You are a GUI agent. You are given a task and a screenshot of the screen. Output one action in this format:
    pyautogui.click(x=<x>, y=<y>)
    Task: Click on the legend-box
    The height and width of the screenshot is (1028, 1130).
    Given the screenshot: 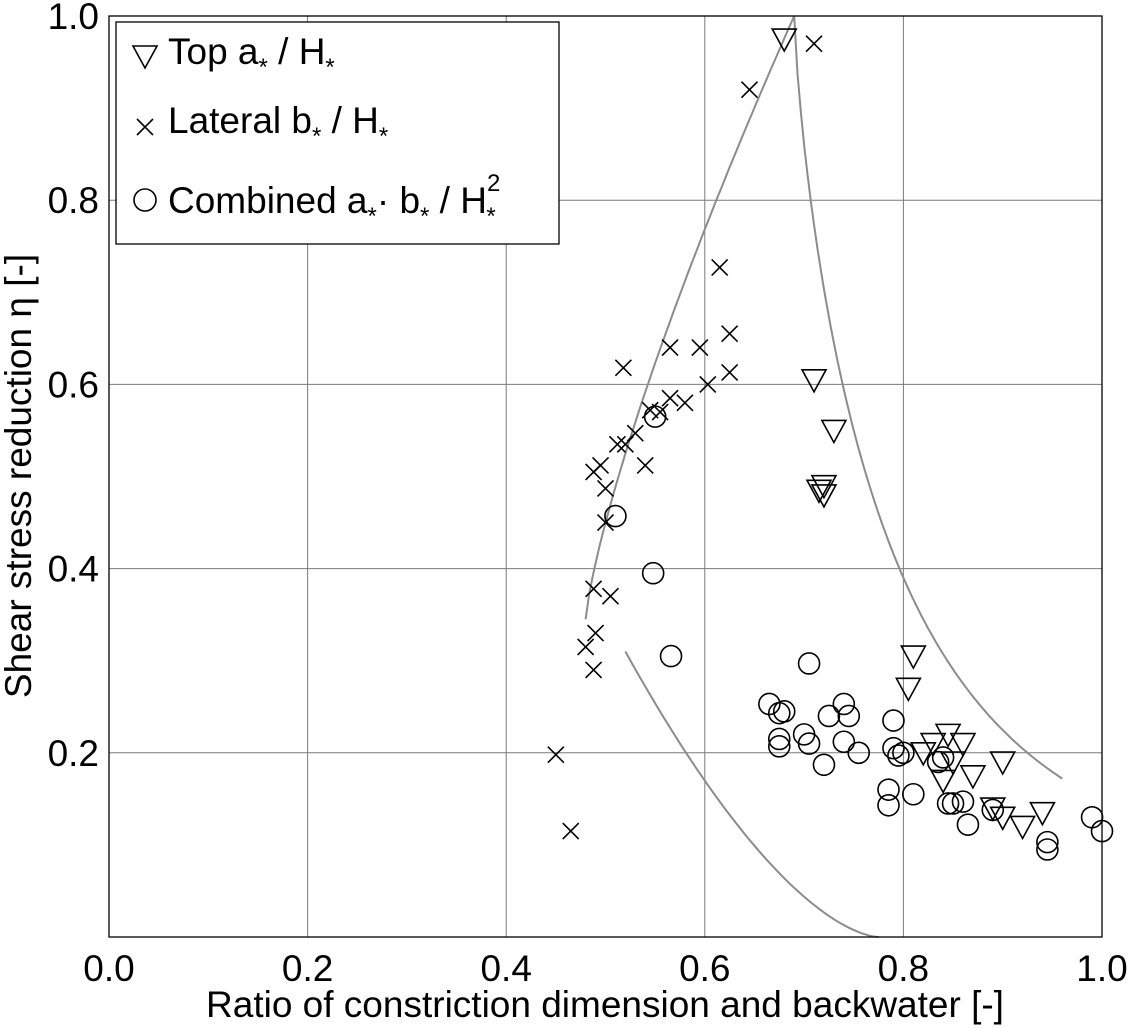 What is the action you would take?
    pyautogui.click(x=337, y=133)
    